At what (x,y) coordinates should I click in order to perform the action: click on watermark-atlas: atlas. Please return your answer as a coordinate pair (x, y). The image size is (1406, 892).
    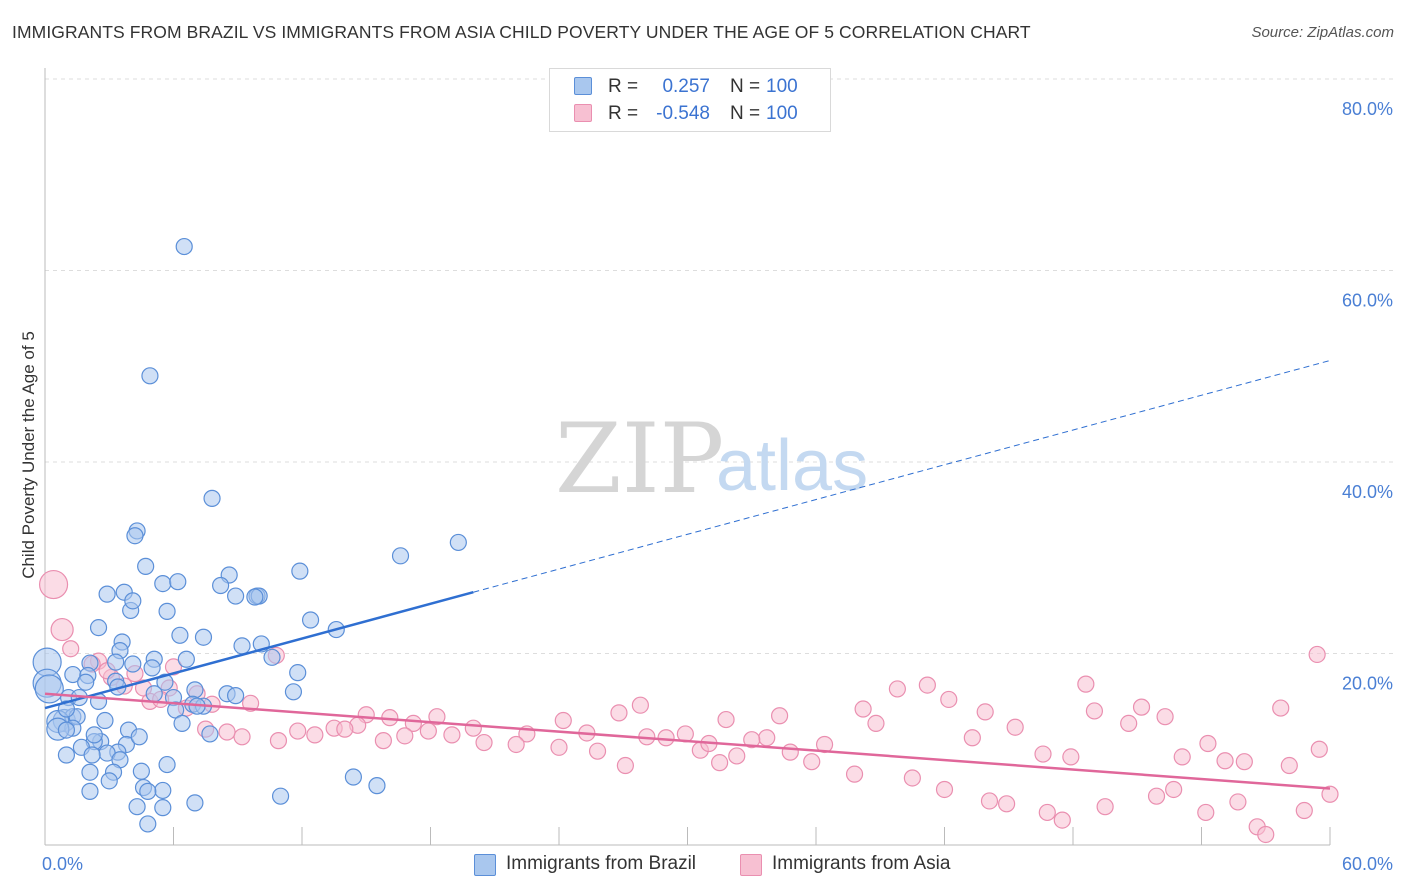
    Looking at the image, I should click on (792, 466).